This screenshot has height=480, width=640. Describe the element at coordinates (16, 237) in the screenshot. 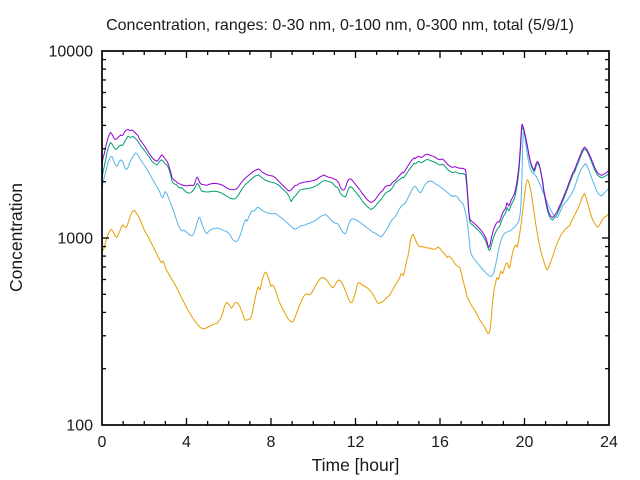

I see `svg-text: Concentration` at that location.